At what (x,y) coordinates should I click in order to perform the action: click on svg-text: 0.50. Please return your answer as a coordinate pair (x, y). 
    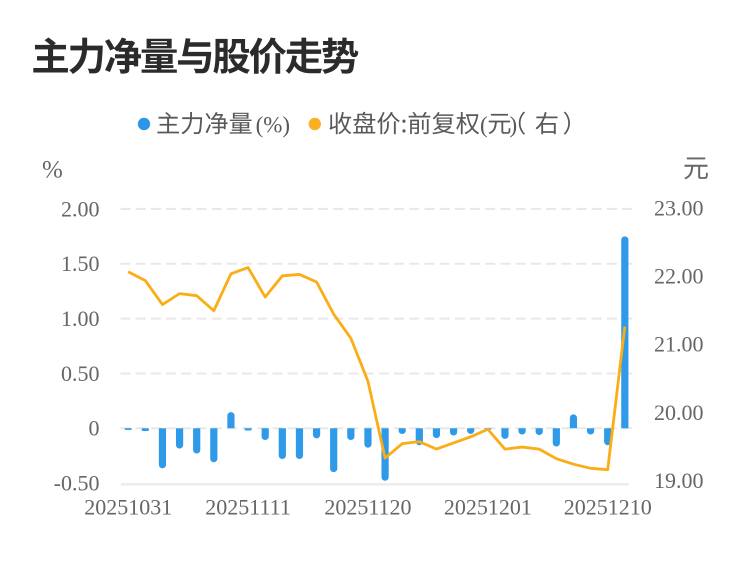
    Looking at the image, I should click on (80, 373).